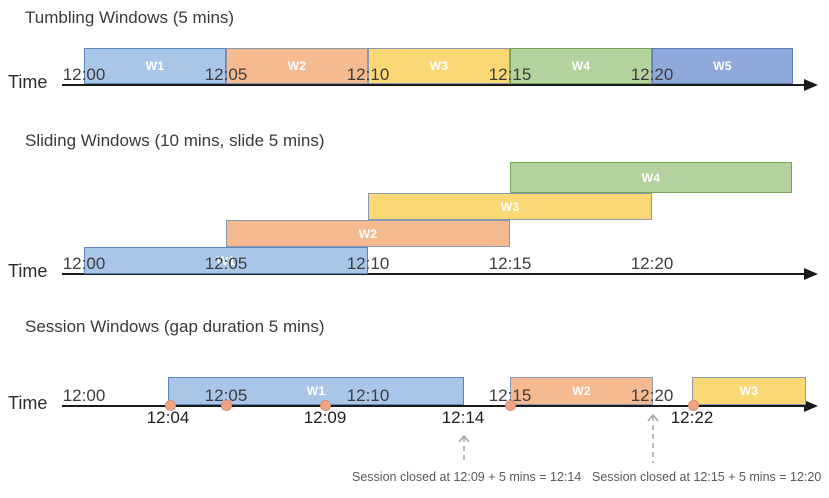 Image resolution: width=829 pixels, height=498 pixels. Describe the element at coordinates (175, 326) in the screenshot. I see `session-title: Session Windows (gap duration 5 mins)` at that location.